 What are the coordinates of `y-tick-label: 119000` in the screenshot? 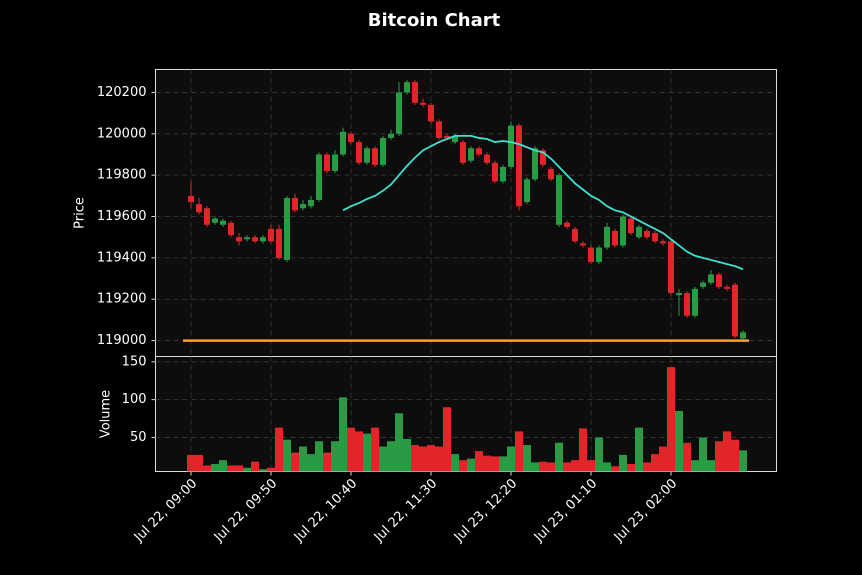 It's located at (122, 340).